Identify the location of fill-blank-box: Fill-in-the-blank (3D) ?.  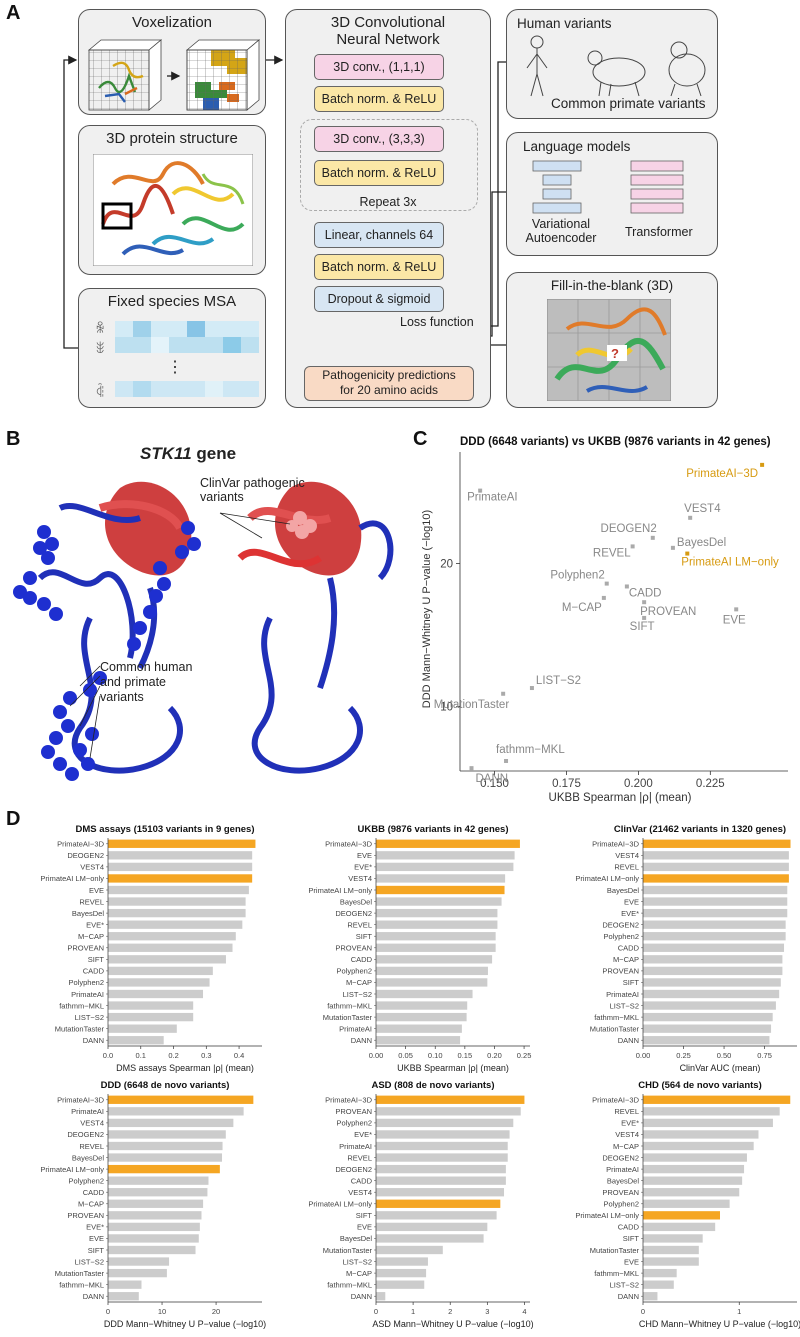
(612, 340).